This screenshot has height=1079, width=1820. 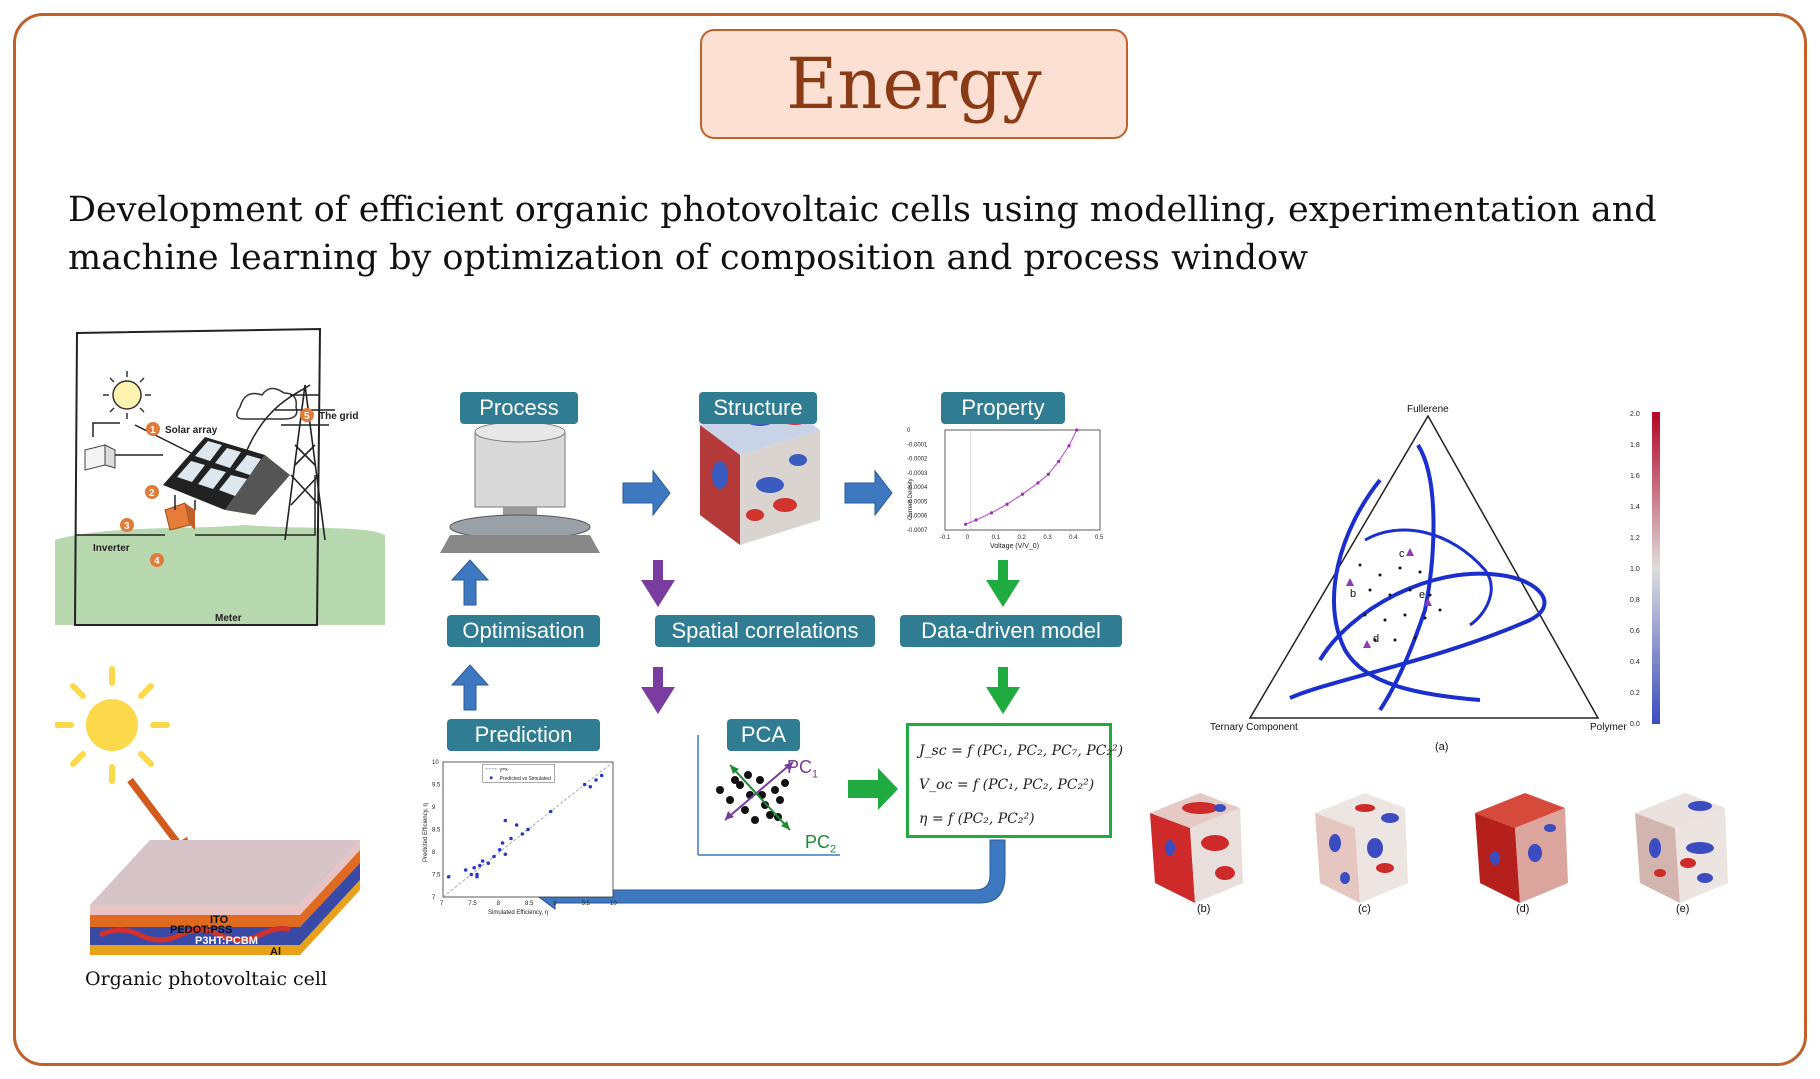 I want to click on jv-x-label: Voltage (V/V_0), so click(x=1014, y=546).